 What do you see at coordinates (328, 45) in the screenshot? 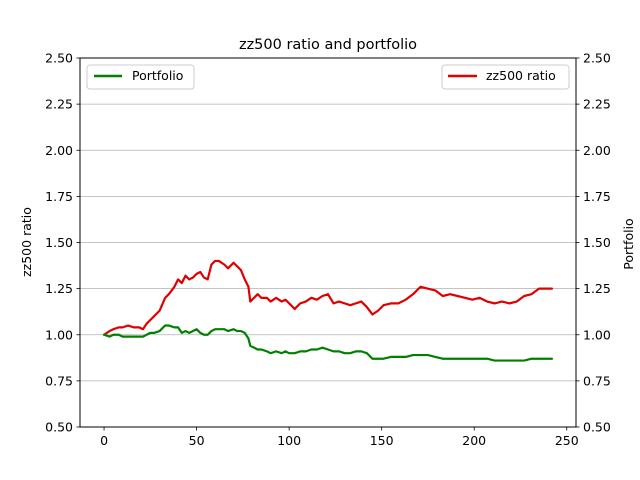
I see `chart-title: zz500 ratio and portfolio` at bounding box center [328, 45].